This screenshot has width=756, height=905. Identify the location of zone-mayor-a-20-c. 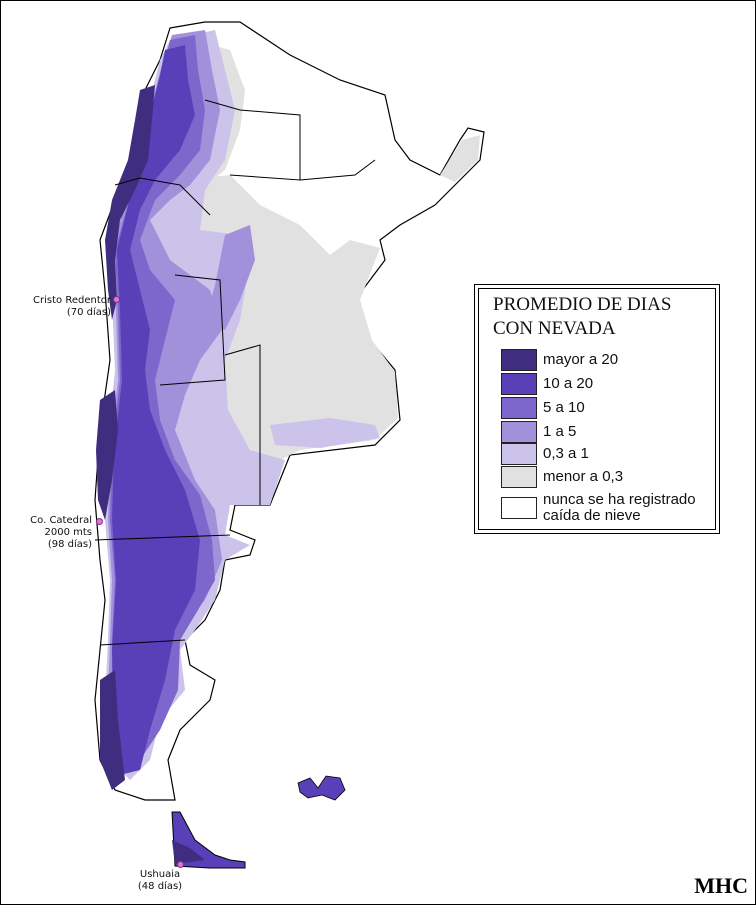
(112, 730).